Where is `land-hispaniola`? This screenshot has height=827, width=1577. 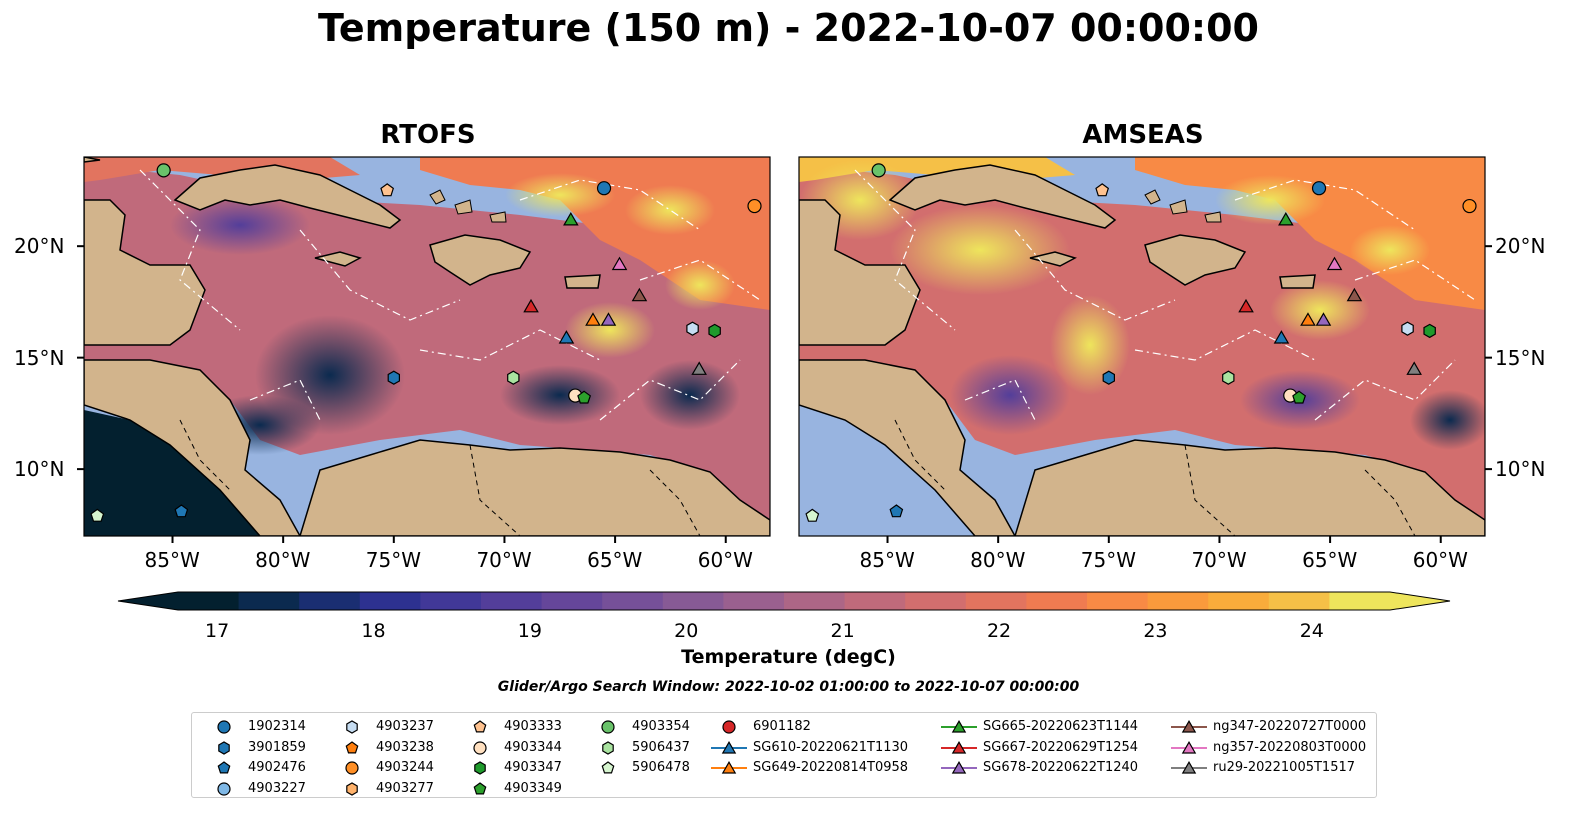
land-hispaniola is located at coordinates (1195, 260).